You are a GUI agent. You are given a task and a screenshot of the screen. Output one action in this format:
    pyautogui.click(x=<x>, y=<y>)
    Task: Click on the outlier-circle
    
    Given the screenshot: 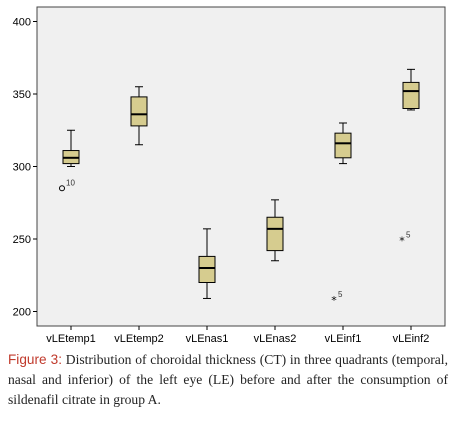 What is the action you would take?
    pyautogui.click(x=62, y=188)
    